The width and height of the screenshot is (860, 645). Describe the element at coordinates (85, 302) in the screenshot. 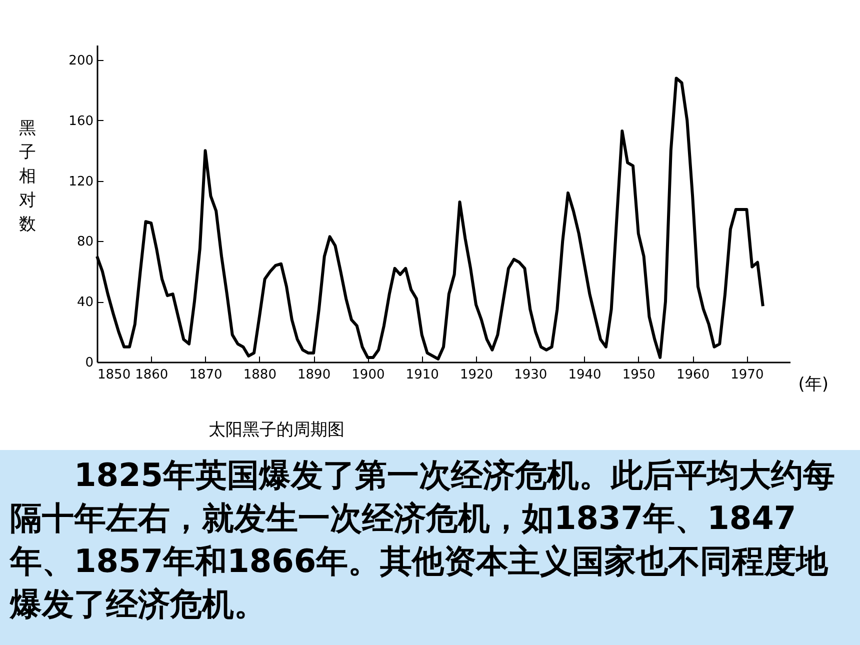

I see `y-tick-label: 40` at that location.